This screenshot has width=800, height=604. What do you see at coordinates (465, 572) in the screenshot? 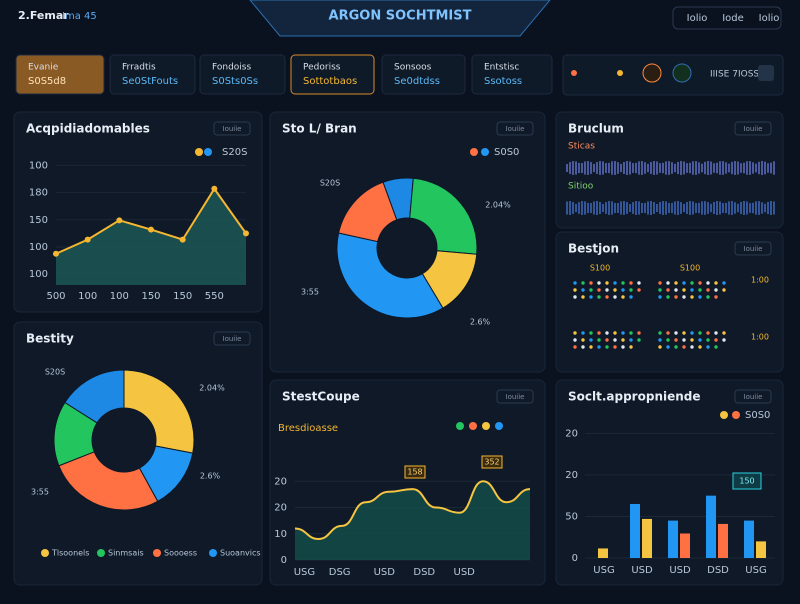
I see `x-tick-label: USD` at bounding box center [465, 572].